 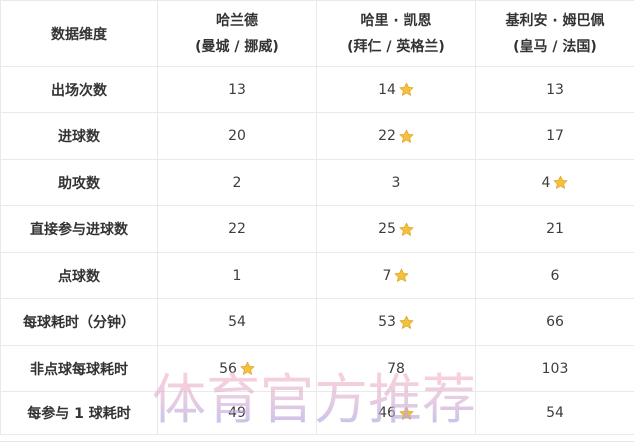 What do you see at coordinates (79, 89) in the screenshot?
I see `metric-label: 出场次数` at bounding box center [79, 89].